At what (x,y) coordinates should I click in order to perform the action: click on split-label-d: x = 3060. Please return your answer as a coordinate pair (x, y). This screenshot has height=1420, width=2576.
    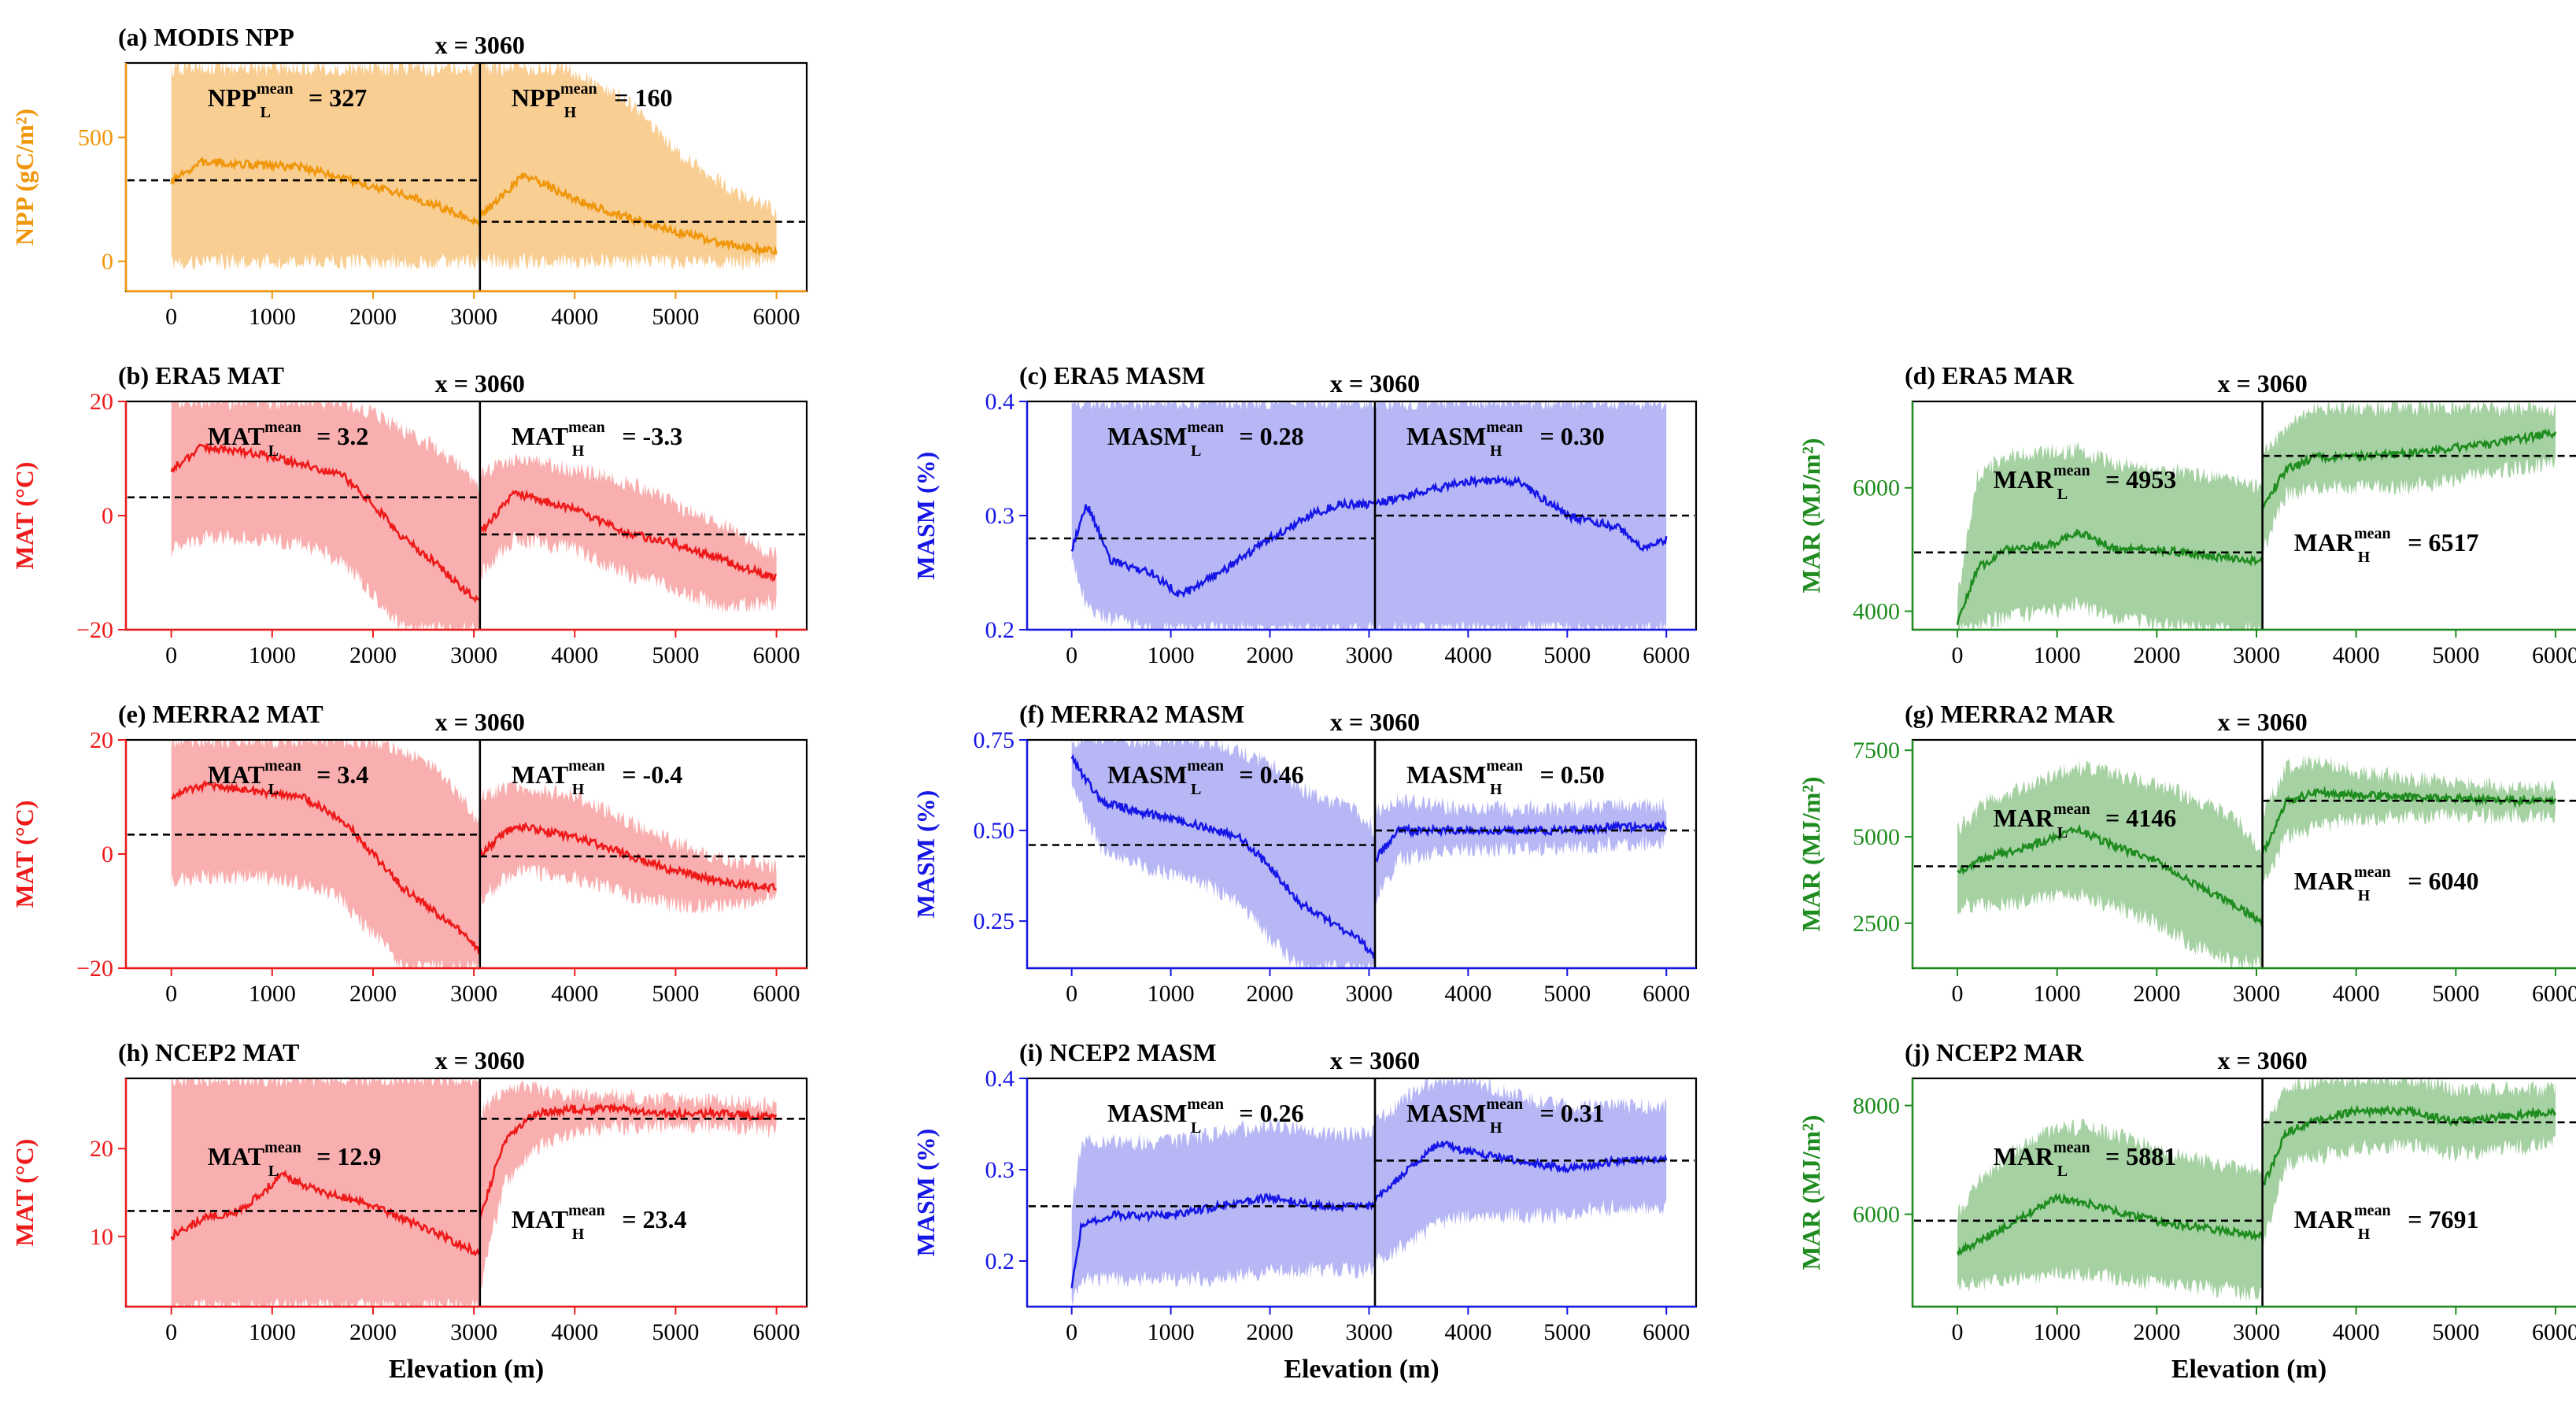
    Looking at the image, I should click on (2262, 383).